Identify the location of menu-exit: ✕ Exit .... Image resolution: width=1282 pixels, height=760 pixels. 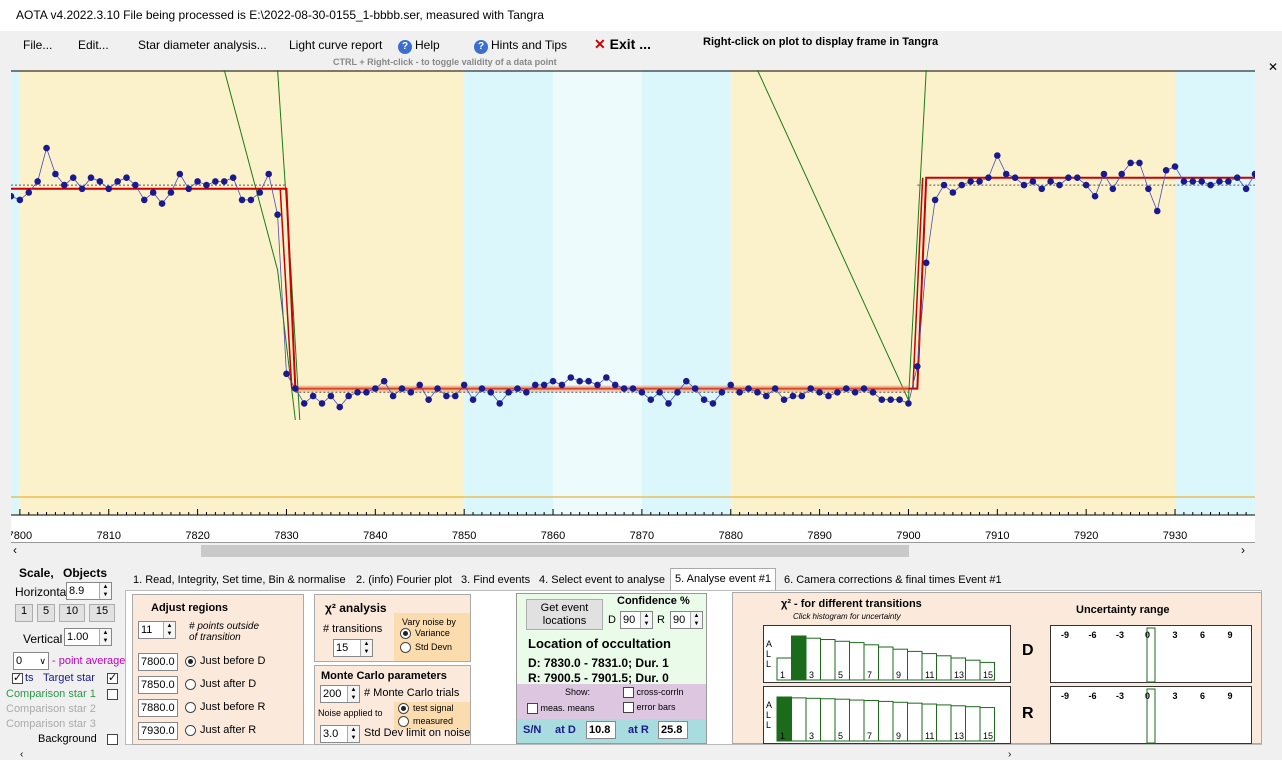
(622, 44).